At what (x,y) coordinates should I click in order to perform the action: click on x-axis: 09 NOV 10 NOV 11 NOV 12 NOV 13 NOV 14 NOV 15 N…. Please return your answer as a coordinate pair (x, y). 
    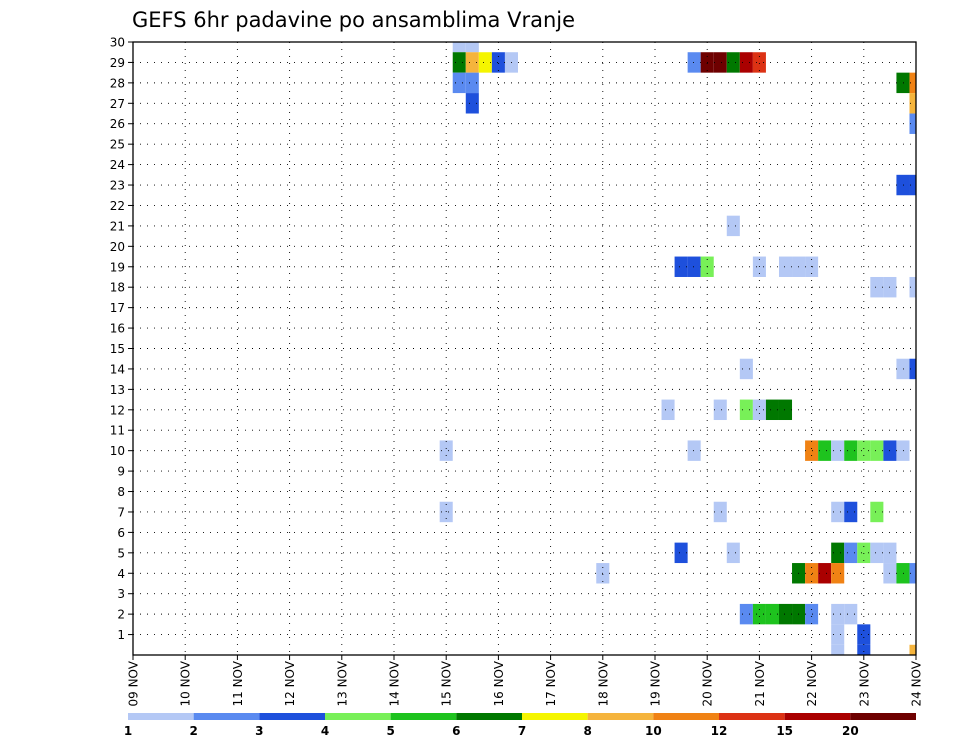
    Looking at the image, I should click on (525, 681).